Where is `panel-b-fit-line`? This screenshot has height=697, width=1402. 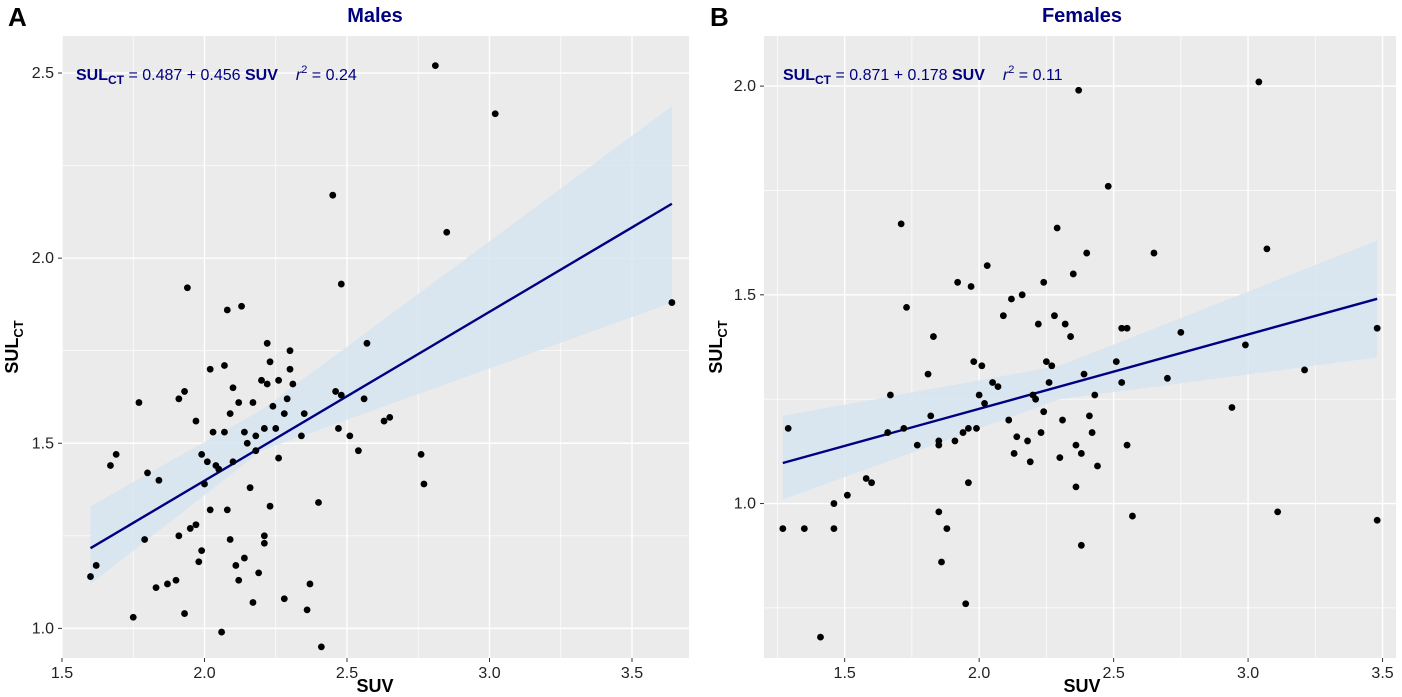 panel-b-fit-line is located at coordinates (1080, 381).